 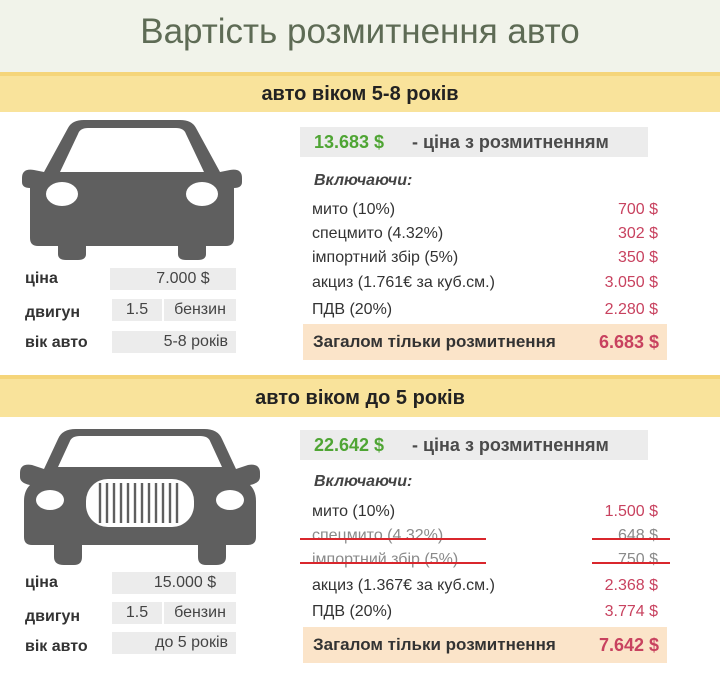 What do you see at coordinates (360, 396) in the screenshot?
I see `section2-heading: авто віком до 5 років` at bounding box center [360, 396].